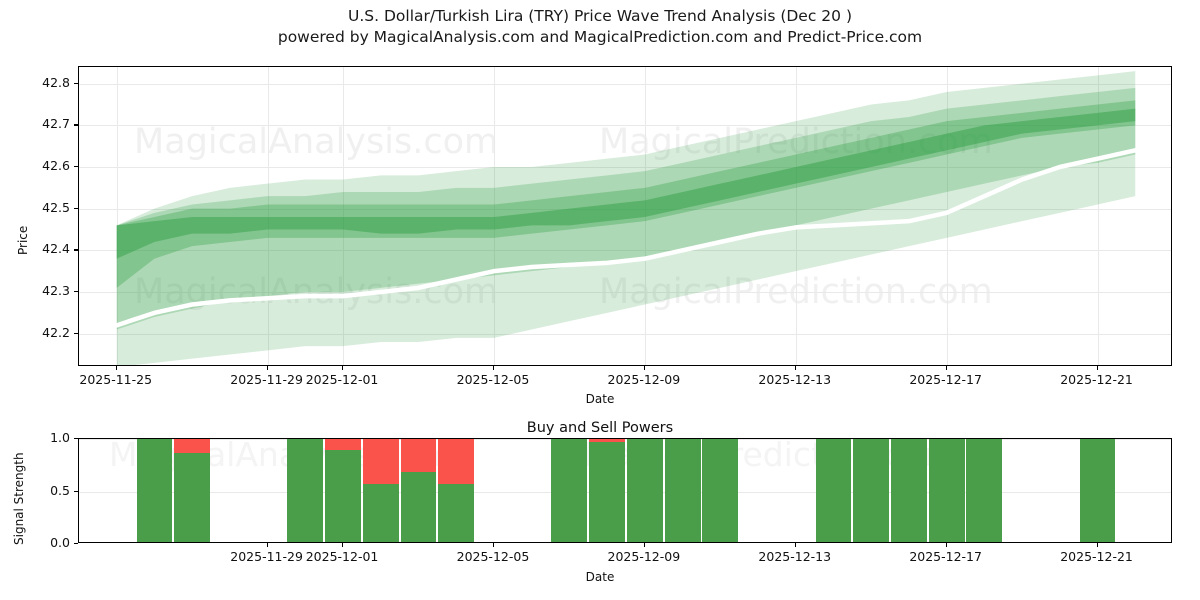 The image size is (1200, 600). Describe the element at coordinates (600, 399) in the screenshot. I see `price-x-axis-label: Date` at that location.